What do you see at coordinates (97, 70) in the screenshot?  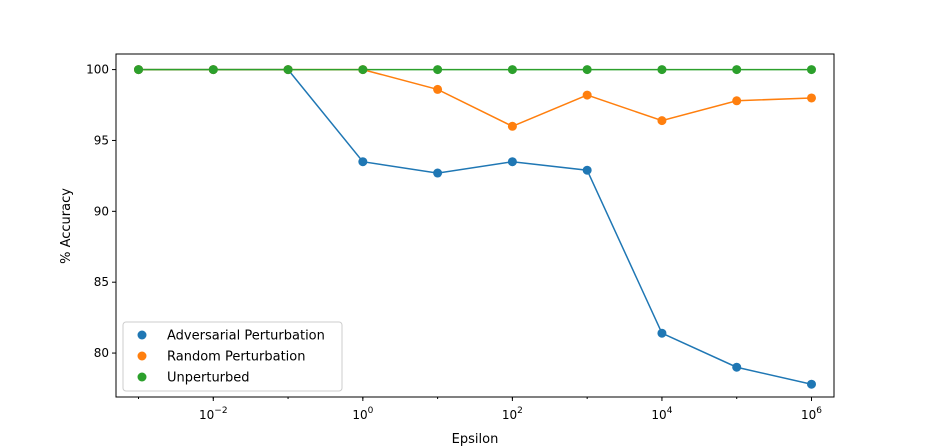 I see `y-tick-label: 100` at bounding box center [97, 70].